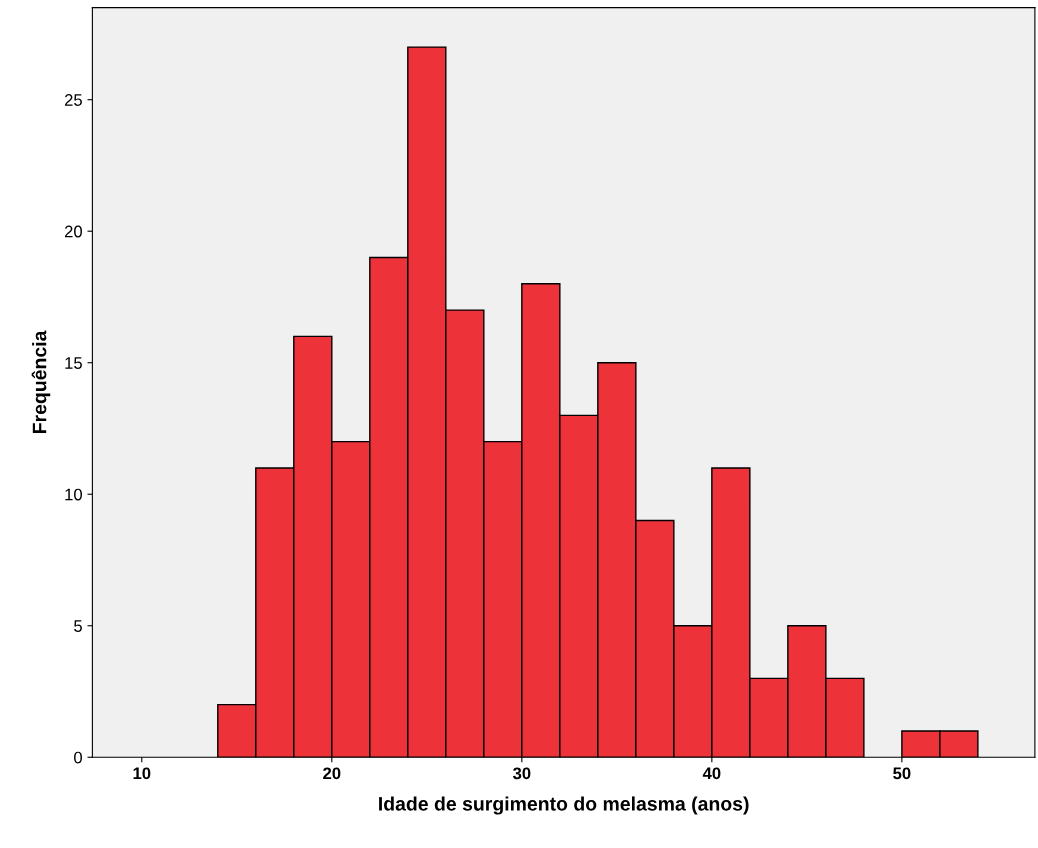 This screenshot has height=848, width=1038. I want to click on x-tick-label: 50, so click(902, 773).